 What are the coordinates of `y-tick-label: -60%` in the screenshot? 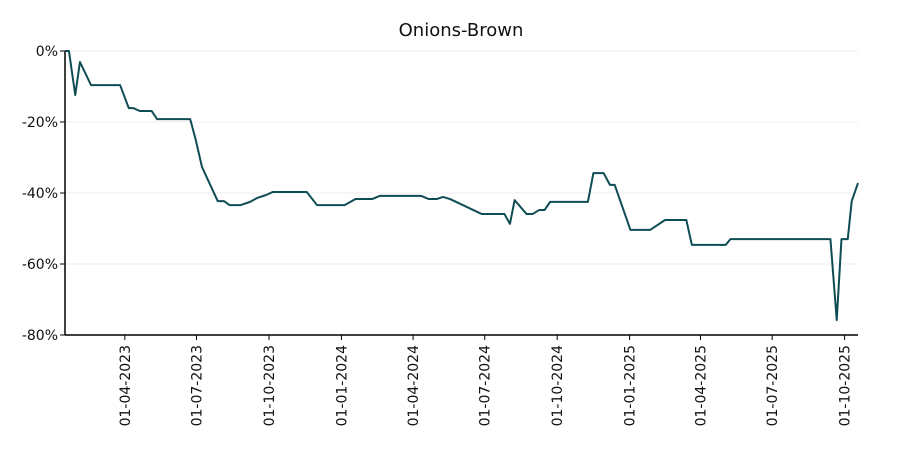 It's located at (40, 265).